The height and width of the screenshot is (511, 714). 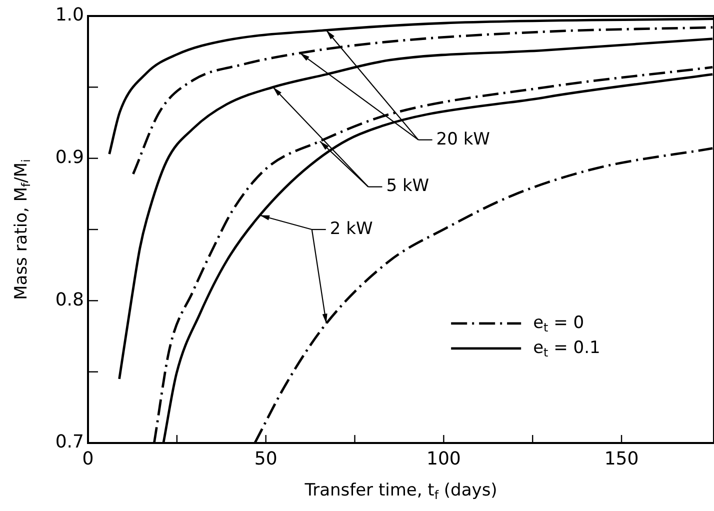 What do you see at coordinates (621, 459) in the screenshot?
I see `x-tick-label: 150` at bounding box center [621, 459].